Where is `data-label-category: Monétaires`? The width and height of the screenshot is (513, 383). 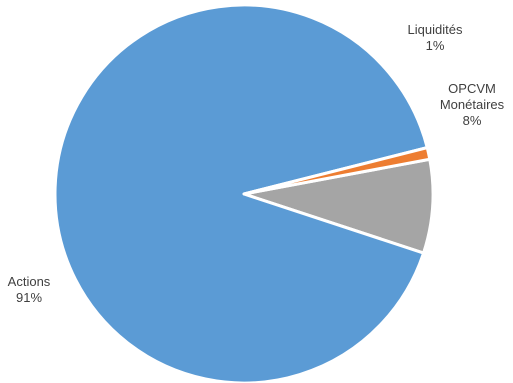 data-label-category: Monétaires is located at coordinates (472, 104).